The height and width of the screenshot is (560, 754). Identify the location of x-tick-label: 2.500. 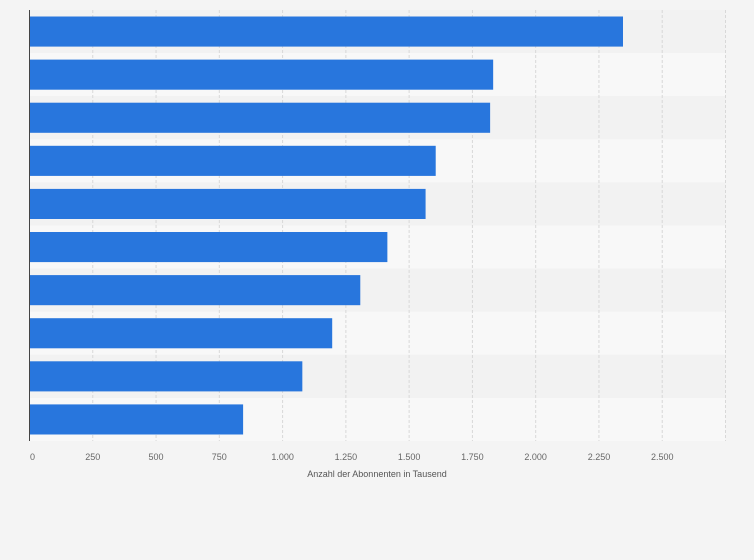
(662, 457).